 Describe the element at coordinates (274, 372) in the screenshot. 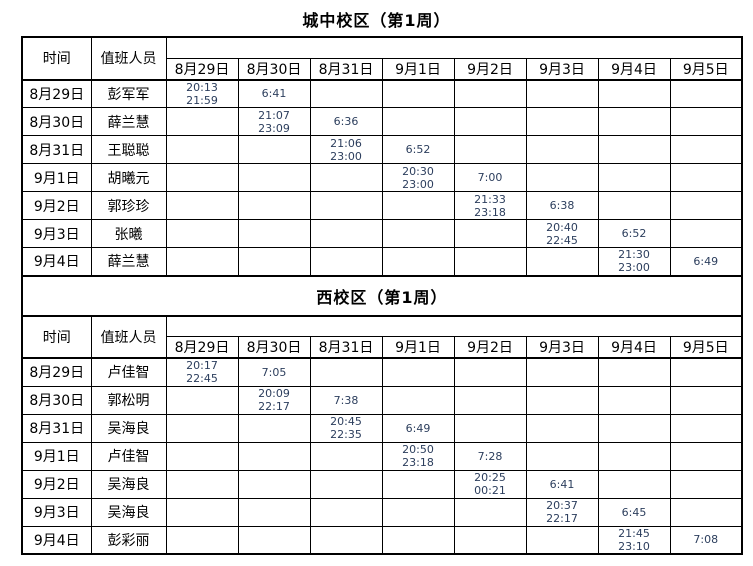

I see `duty-time-cell: 7:05` at that location.